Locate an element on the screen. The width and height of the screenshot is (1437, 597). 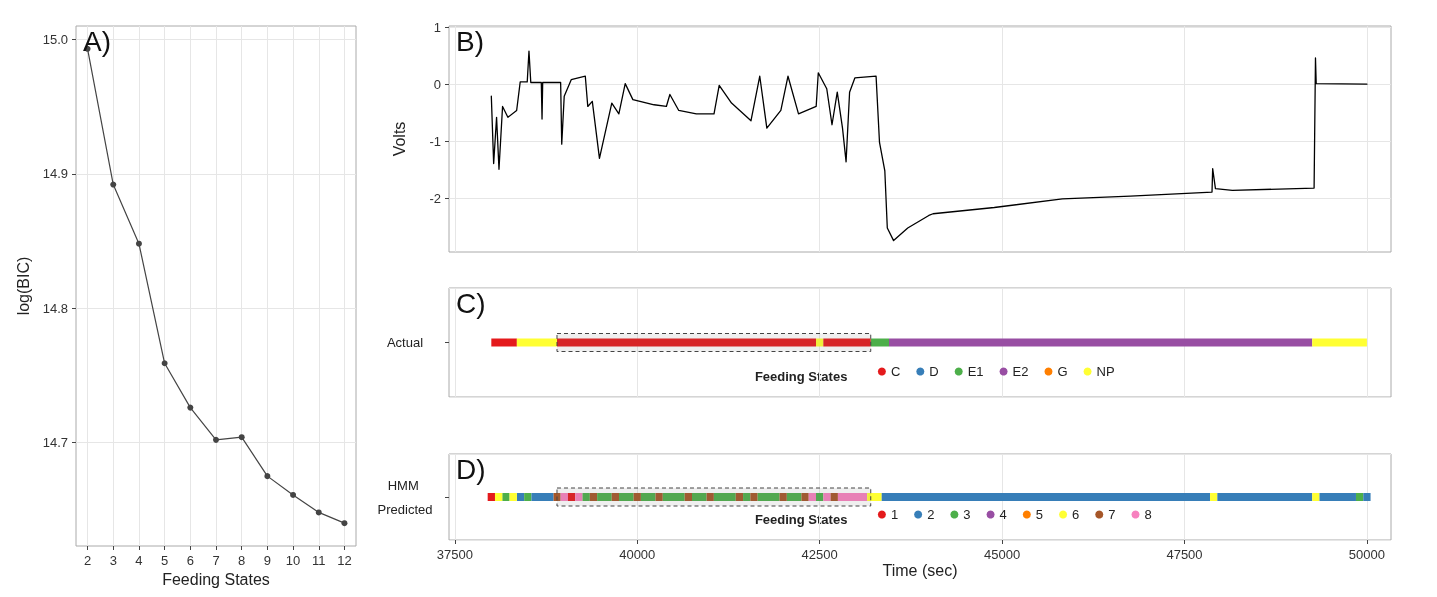
y-tick-label: HMM Predicted is located at coordinates (405, 497).